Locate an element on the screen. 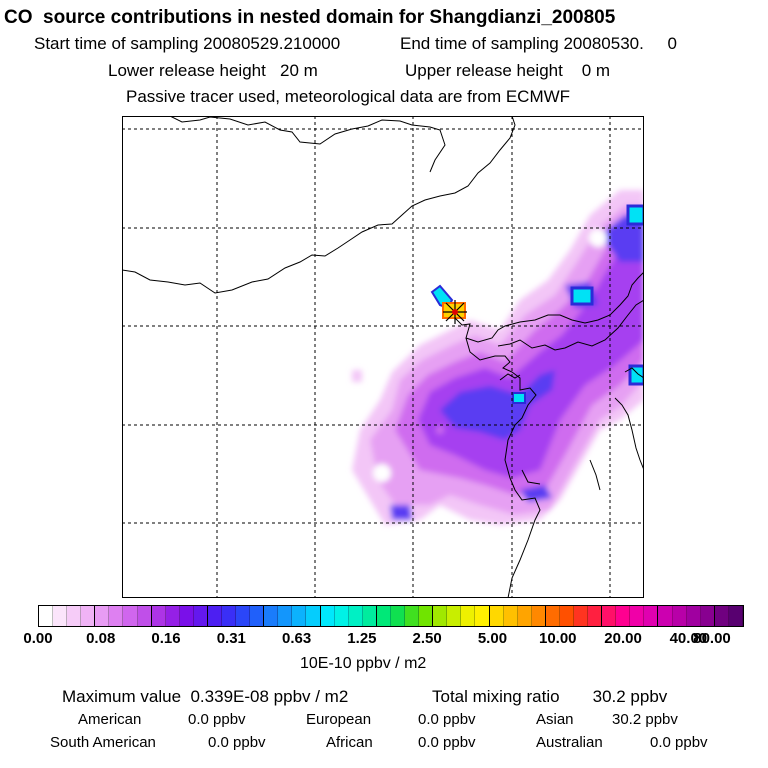  start-time-label: Start time of sampling 20080529.210000 is located at coordinates (187, 43).